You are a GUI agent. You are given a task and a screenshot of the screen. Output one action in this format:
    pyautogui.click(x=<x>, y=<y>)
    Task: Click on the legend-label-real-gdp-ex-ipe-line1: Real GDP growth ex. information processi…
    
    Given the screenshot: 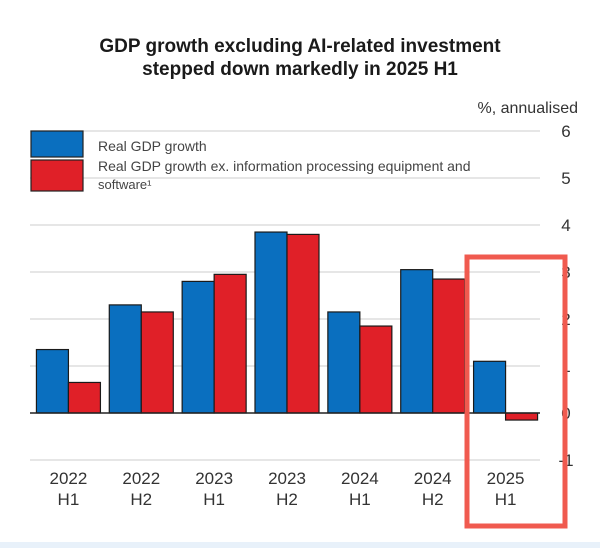 What is the action you would take?
    pyautogui.click(x=284, y=166)
    